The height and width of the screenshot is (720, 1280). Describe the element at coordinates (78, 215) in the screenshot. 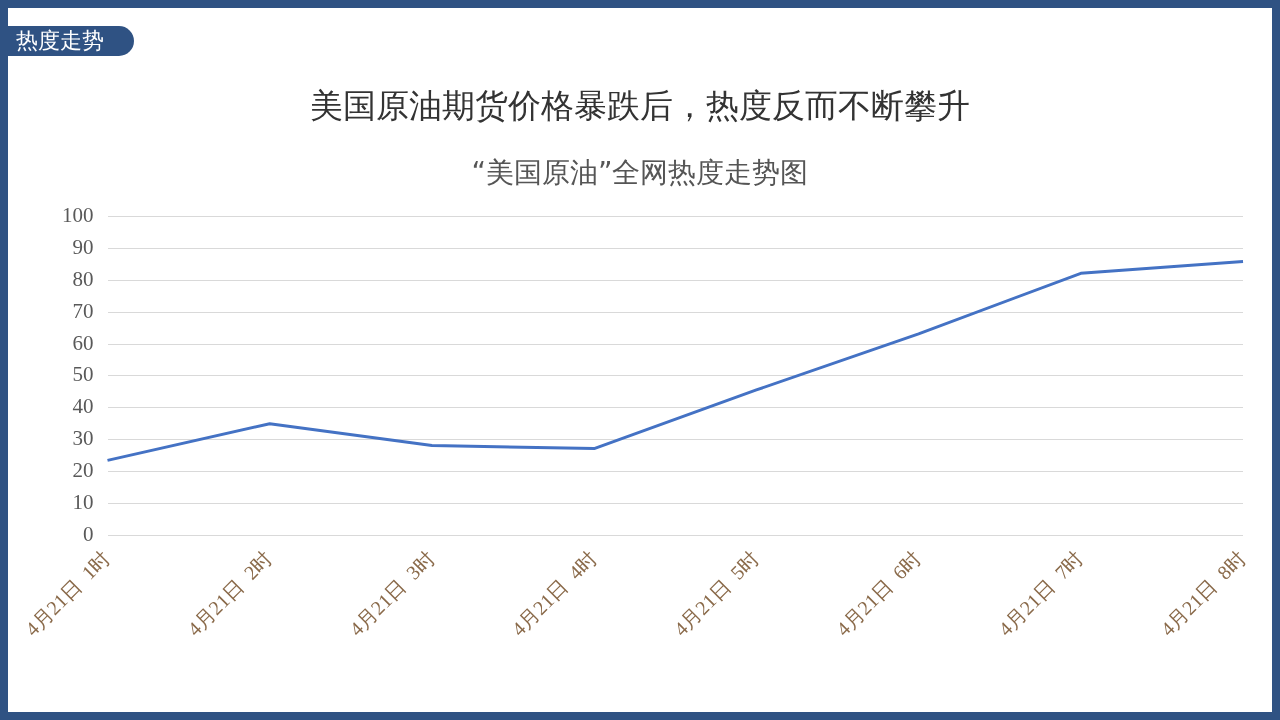

I see `y-tick-label: 100` at that location.